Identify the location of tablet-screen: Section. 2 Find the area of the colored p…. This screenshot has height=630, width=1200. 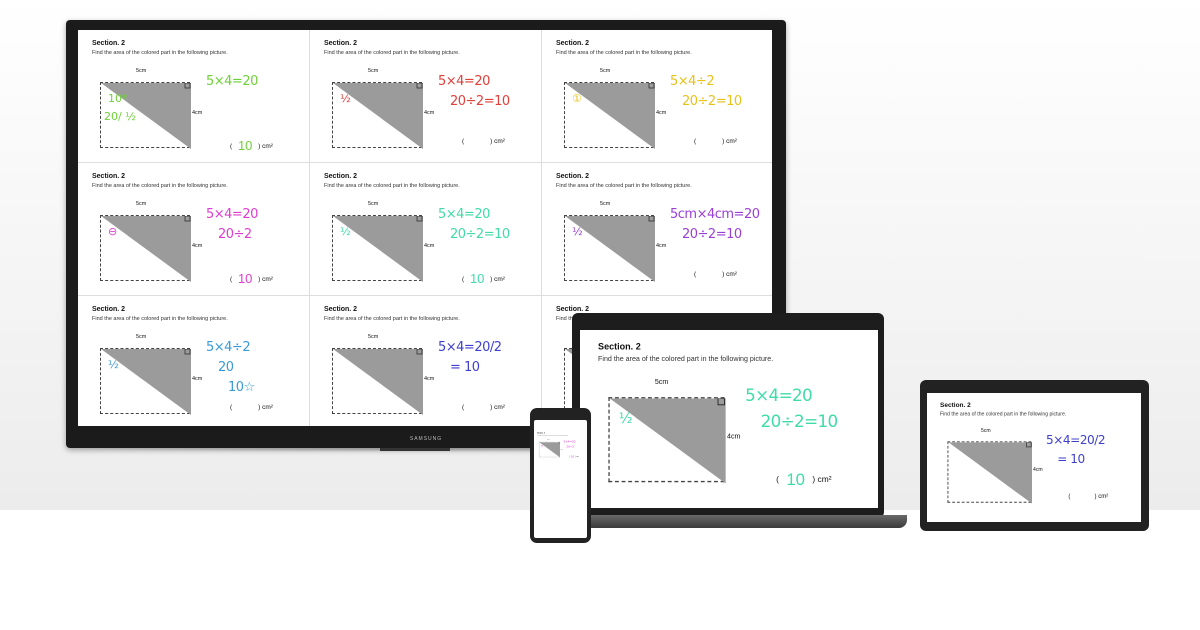
(1034, 457).